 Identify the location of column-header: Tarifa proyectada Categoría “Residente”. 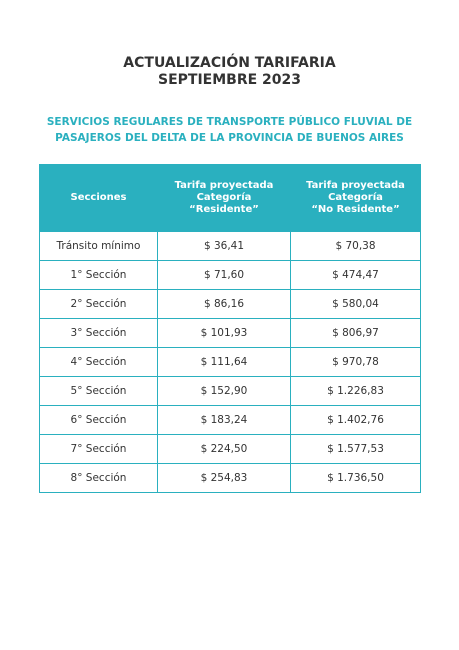
(224, 198).